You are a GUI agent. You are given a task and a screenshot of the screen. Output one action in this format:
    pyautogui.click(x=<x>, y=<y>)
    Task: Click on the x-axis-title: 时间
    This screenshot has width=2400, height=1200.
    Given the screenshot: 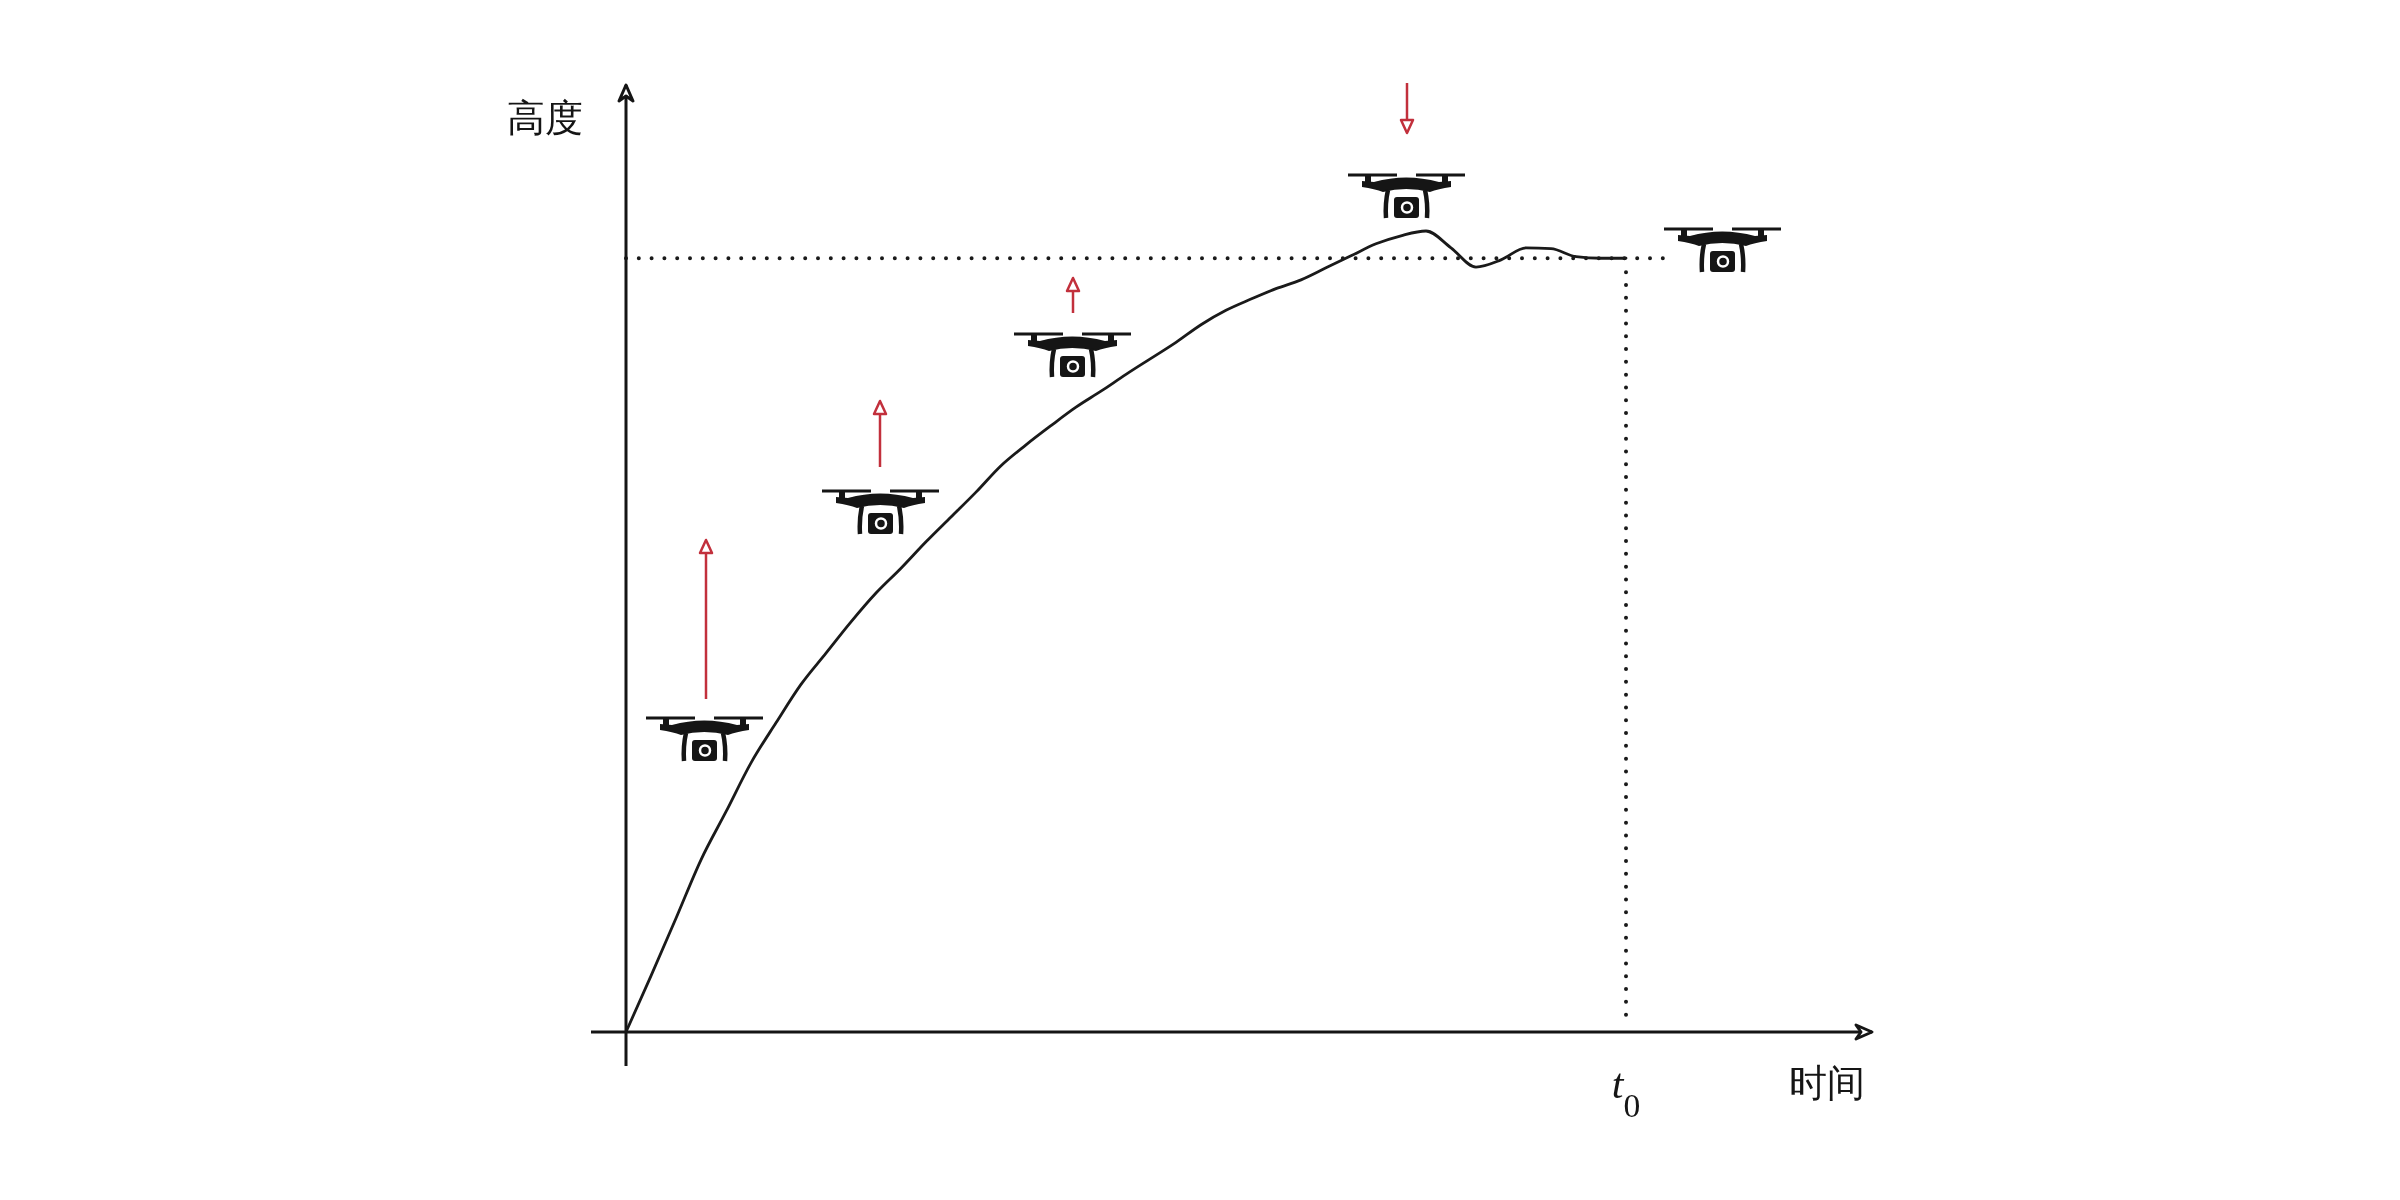 What is the action you would take?
    pyautogui.click(x=1827, y=1083)
    